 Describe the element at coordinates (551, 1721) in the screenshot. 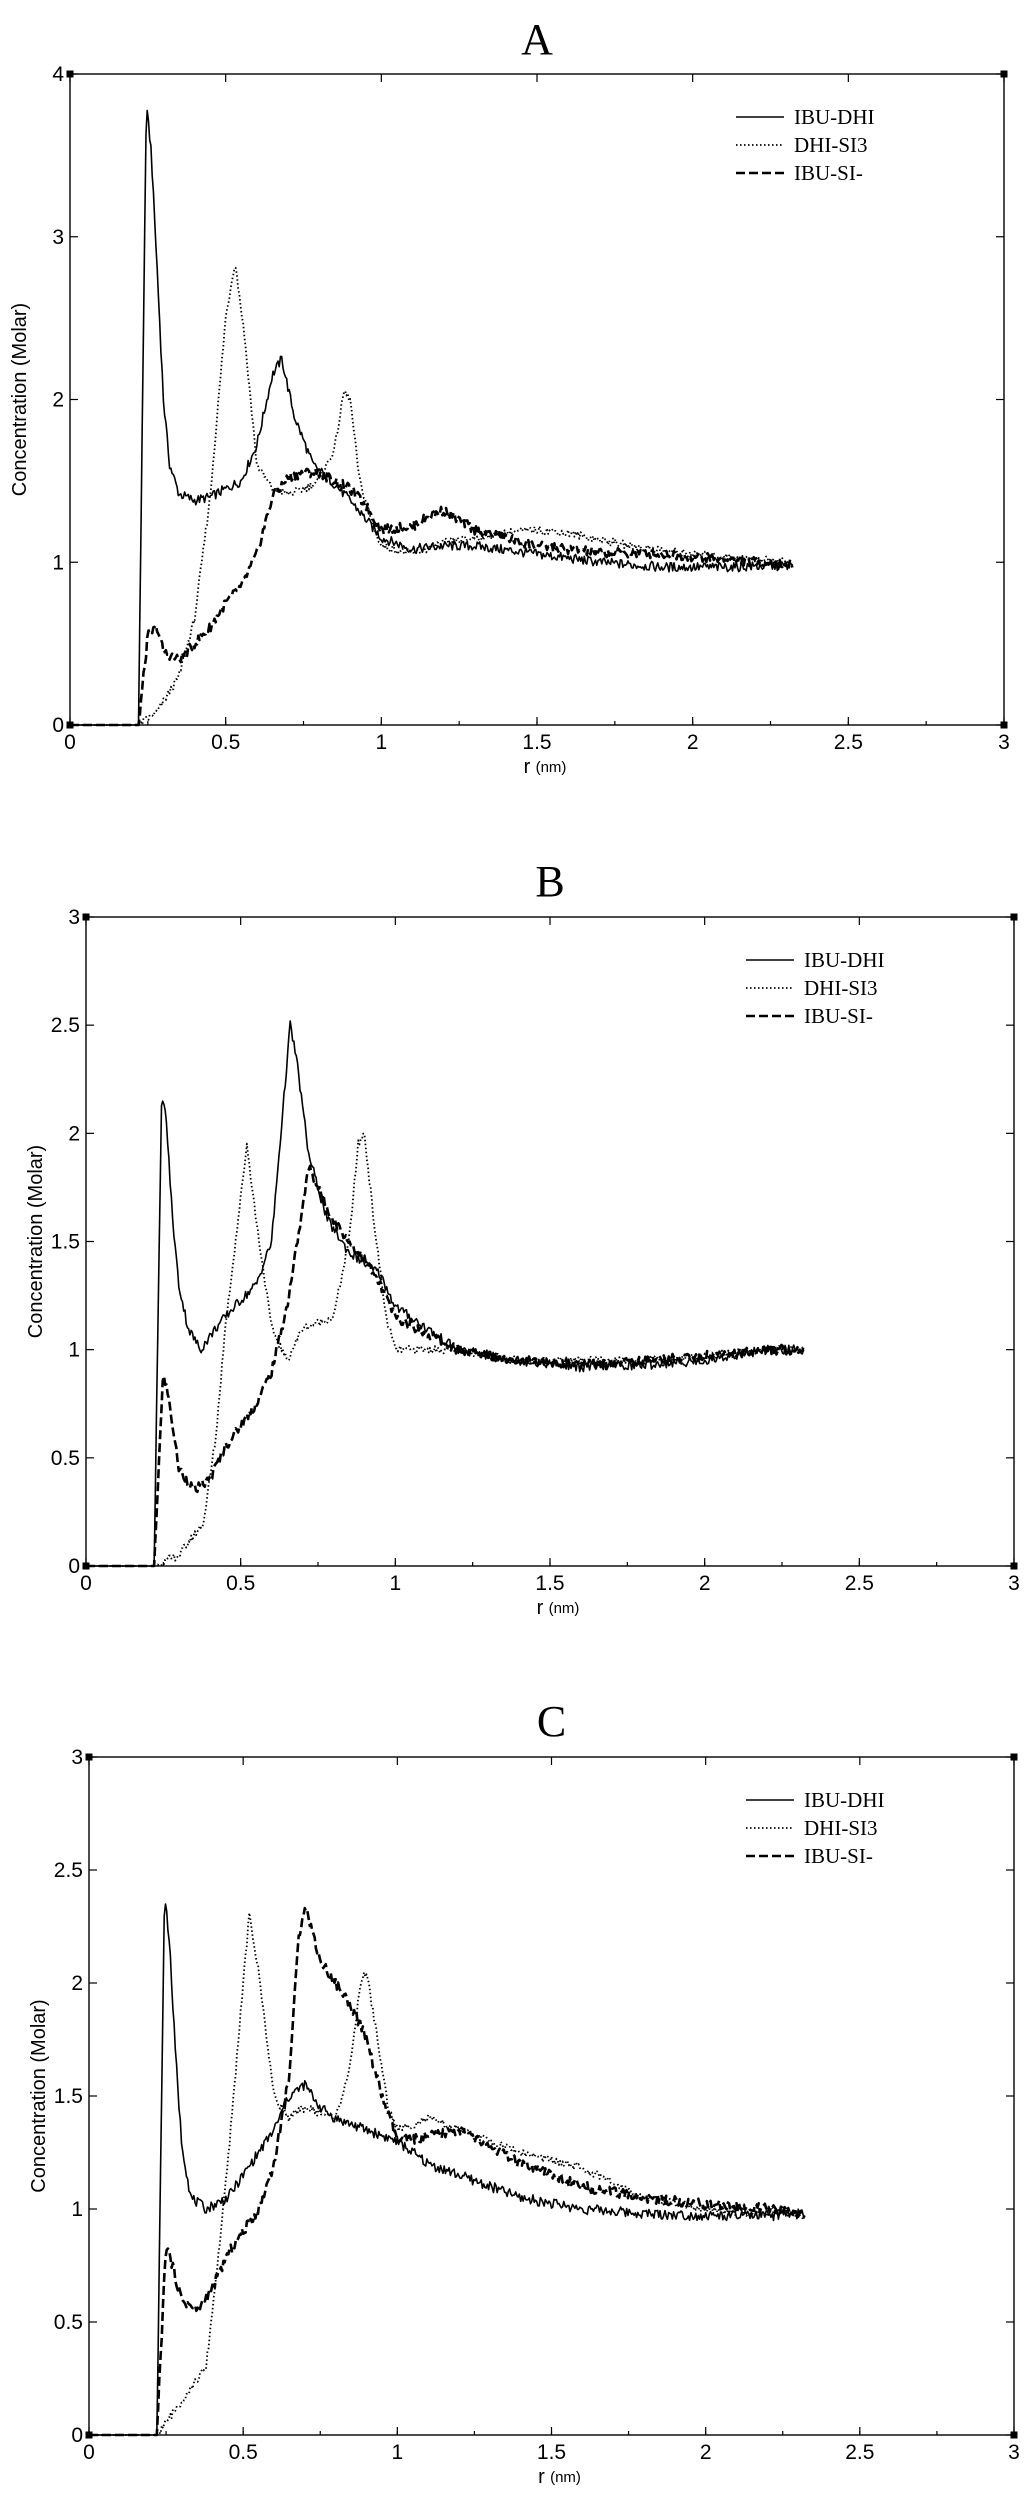

I see `chart-title: C` at that location.